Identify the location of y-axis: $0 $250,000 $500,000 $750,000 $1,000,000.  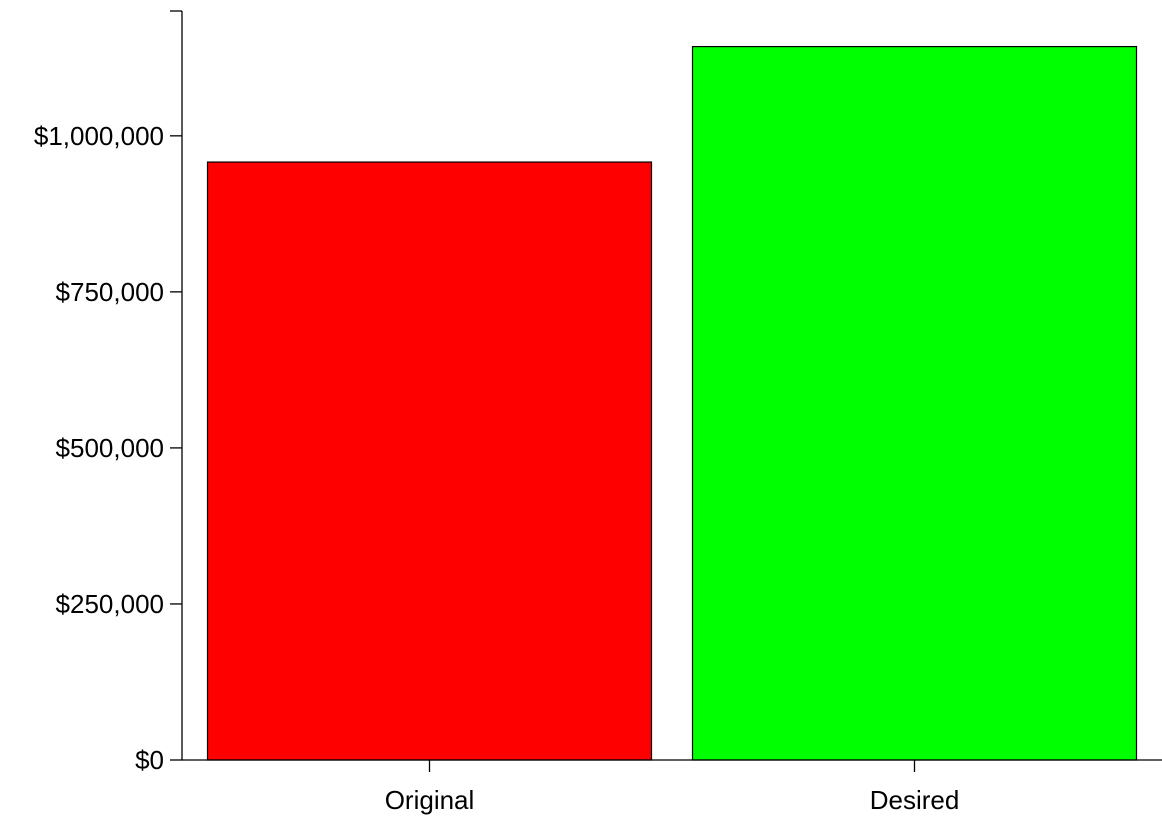
(108, 392).